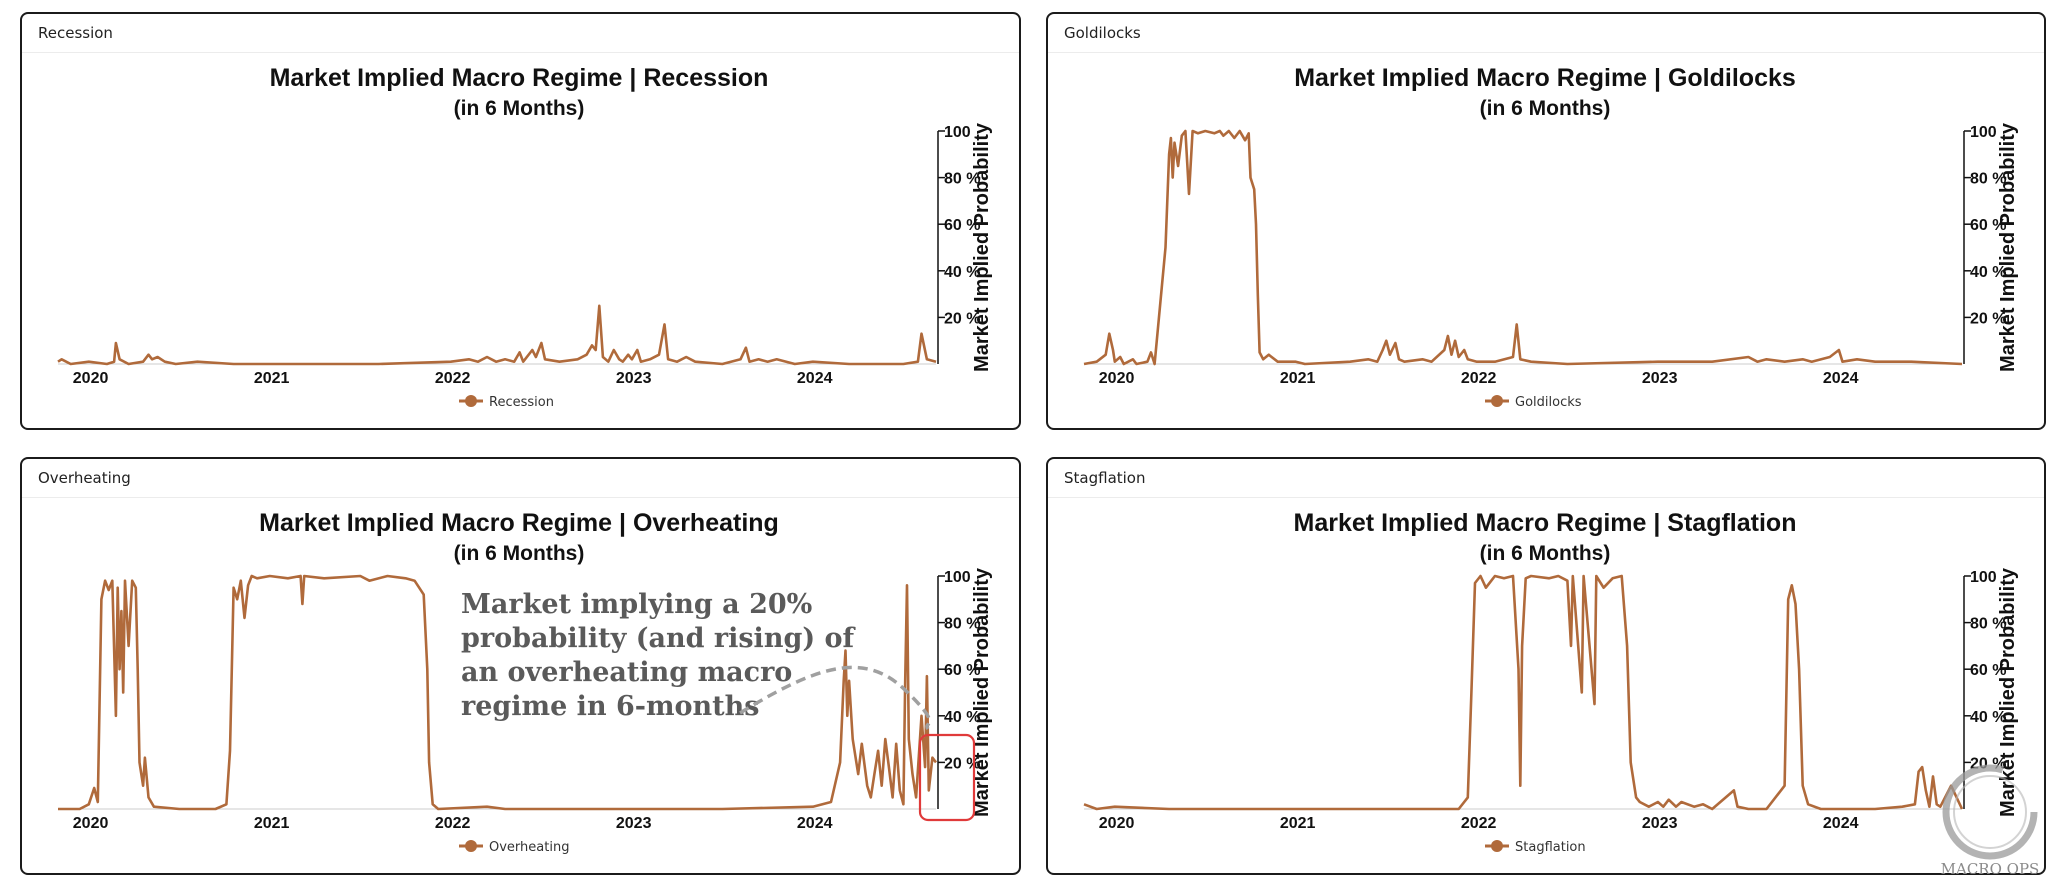 The image size is (2048, 883). What do you see at coordinates (1105, 478) in the screenshot?
I see `panel-title: Stagflation` at bounding box center [1105, 478].